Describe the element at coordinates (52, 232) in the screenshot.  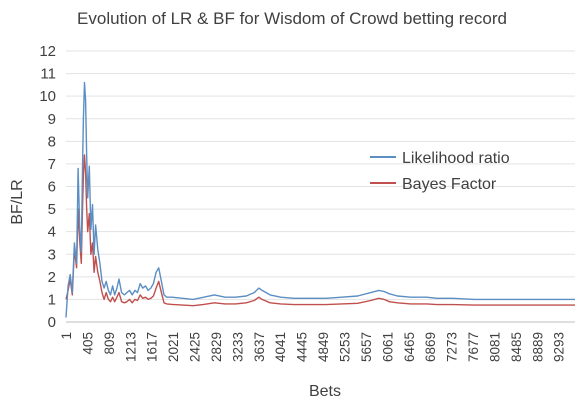
I see `y-tick-label: 4` at that location.